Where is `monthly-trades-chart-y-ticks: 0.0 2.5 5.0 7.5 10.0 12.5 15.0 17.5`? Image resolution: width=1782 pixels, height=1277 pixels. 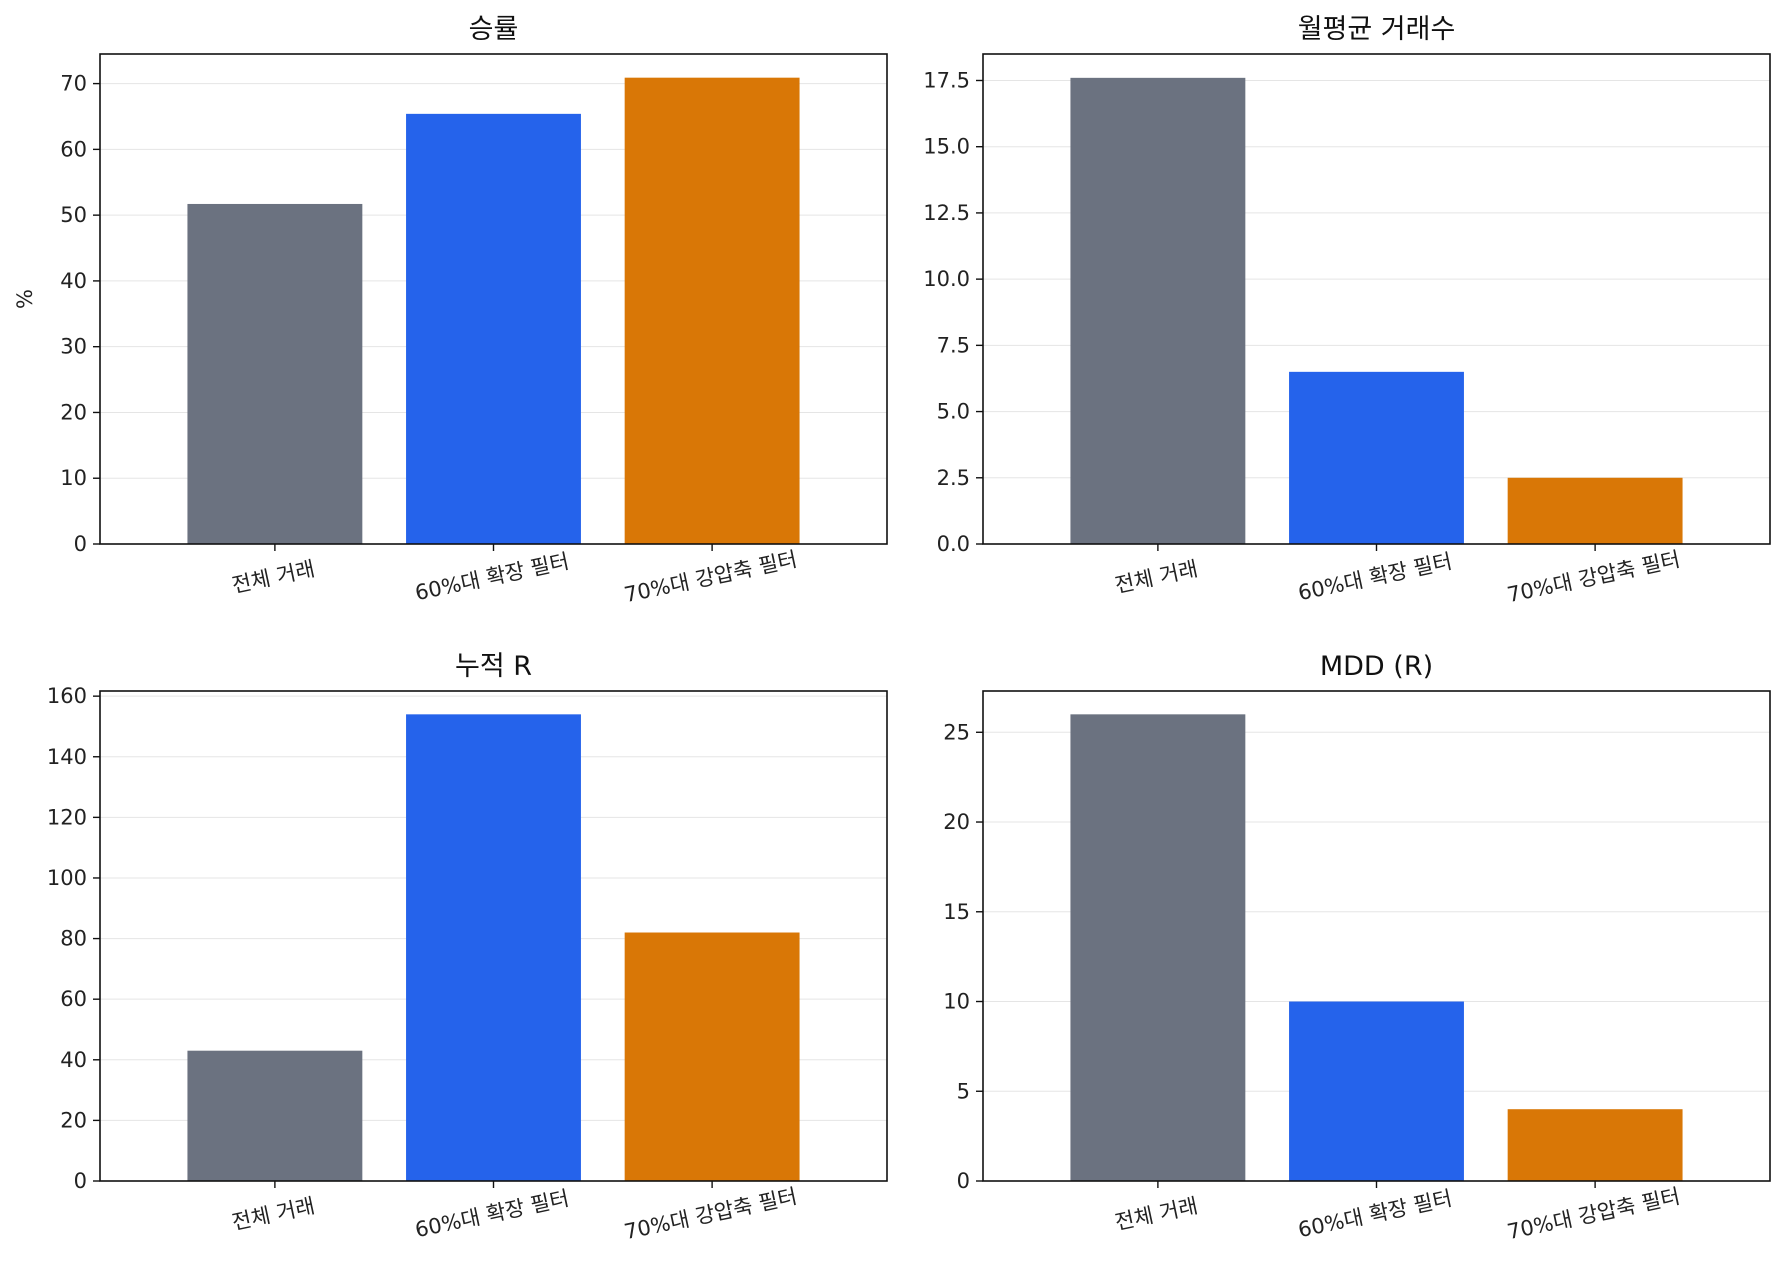 monthly-trades-chart-y-ticks: 0.0 2.5 5.0 7.5 10.0 12.5 15.0 17.5 is located at coordinates (953, 312).